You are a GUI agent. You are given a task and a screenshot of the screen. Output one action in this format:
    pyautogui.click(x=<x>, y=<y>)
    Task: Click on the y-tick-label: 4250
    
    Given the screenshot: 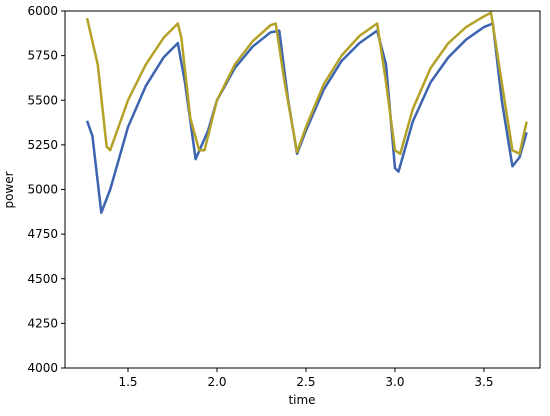 What is the action you would take?
    pyautogui.click(x=42, y=323)
    